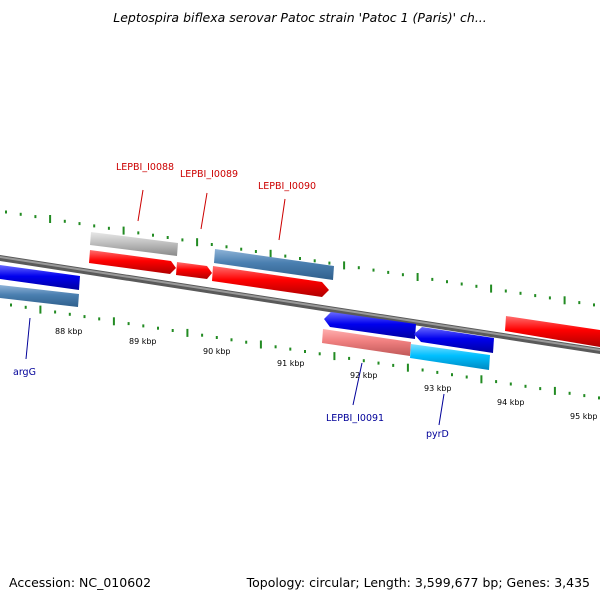  Describe the element at coordinates (511, 402) in the screenshot. I see `scale-label: 94 kbp` at that location.